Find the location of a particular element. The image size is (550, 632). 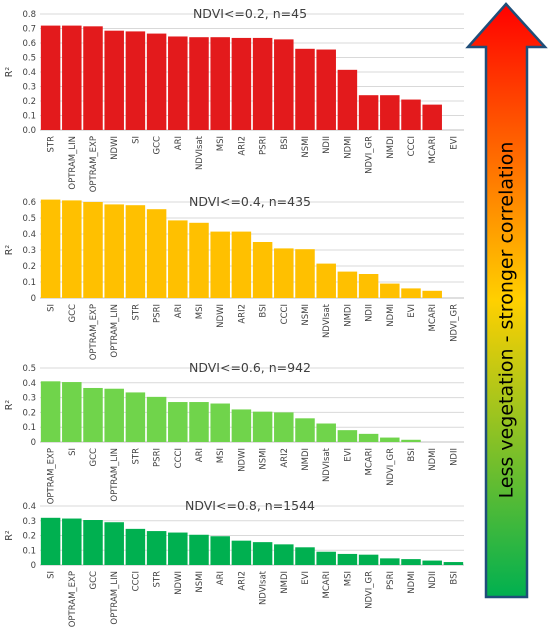

chart-title: NDVI<=0.2, n=45 is located at coordinates (250, 13).